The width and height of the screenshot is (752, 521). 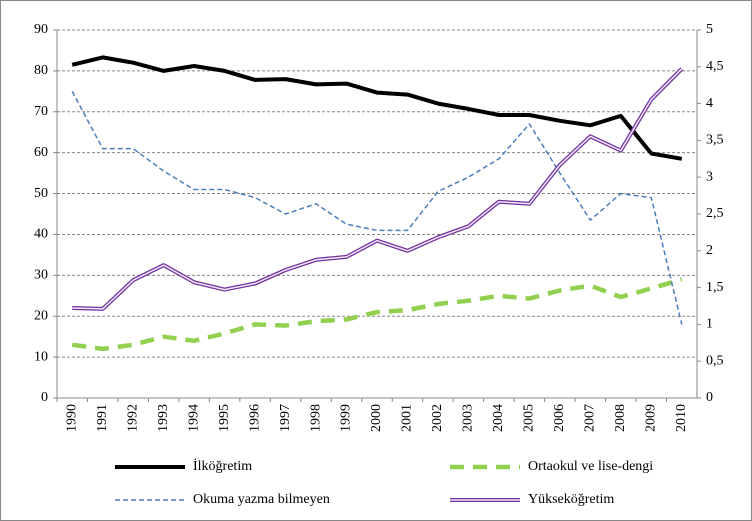 I want to click on y-tick-label: 10, so click(x=41, y=356).